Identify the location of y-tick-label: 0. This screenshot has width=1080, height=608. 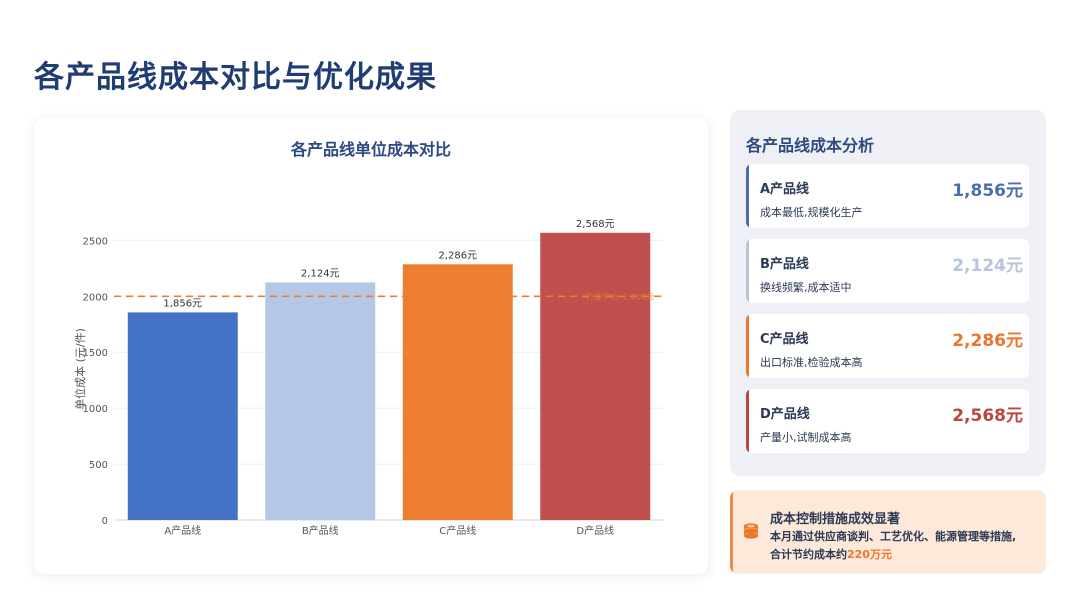
(105, 521).